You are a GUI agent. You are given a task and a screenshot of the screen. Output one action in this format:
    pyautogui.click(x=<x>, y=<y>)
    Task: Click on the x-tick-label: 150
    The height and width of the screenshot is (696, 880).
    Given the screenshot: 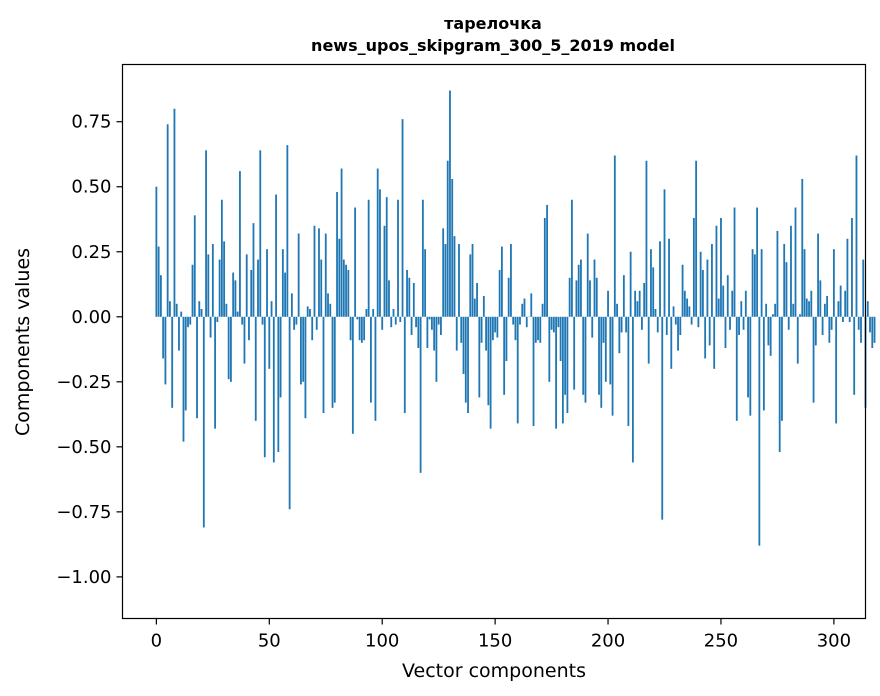 What is the action you would take?
    pyautogui.click(x=495, y=641)
    